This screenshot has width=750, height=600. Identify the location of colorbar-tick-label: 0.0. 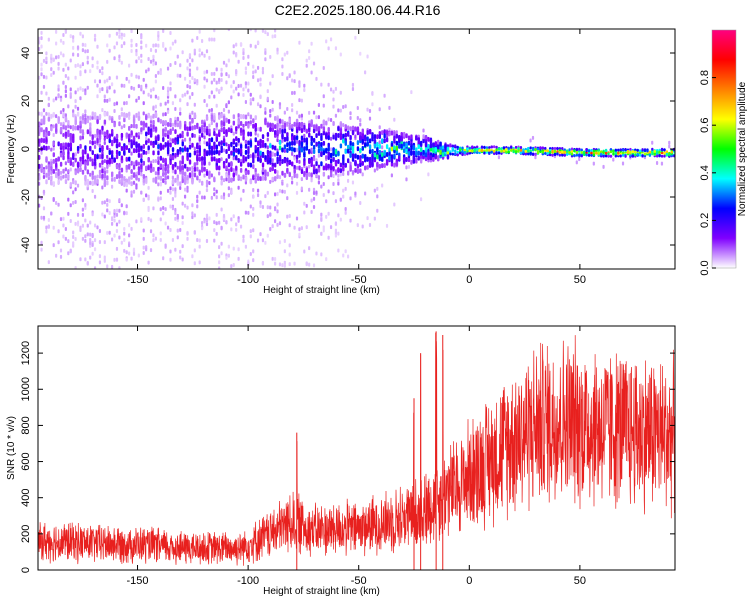
(705, 267).